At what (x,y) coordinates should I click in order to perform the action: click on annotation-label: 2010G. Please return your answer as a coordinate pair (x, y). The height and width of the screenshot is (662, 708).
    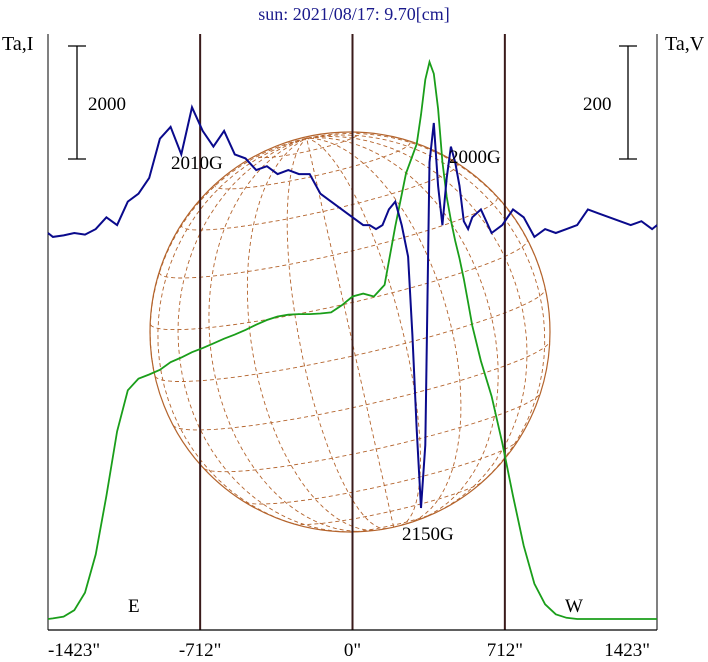
    Looking at the image, I should click on (197, 163).